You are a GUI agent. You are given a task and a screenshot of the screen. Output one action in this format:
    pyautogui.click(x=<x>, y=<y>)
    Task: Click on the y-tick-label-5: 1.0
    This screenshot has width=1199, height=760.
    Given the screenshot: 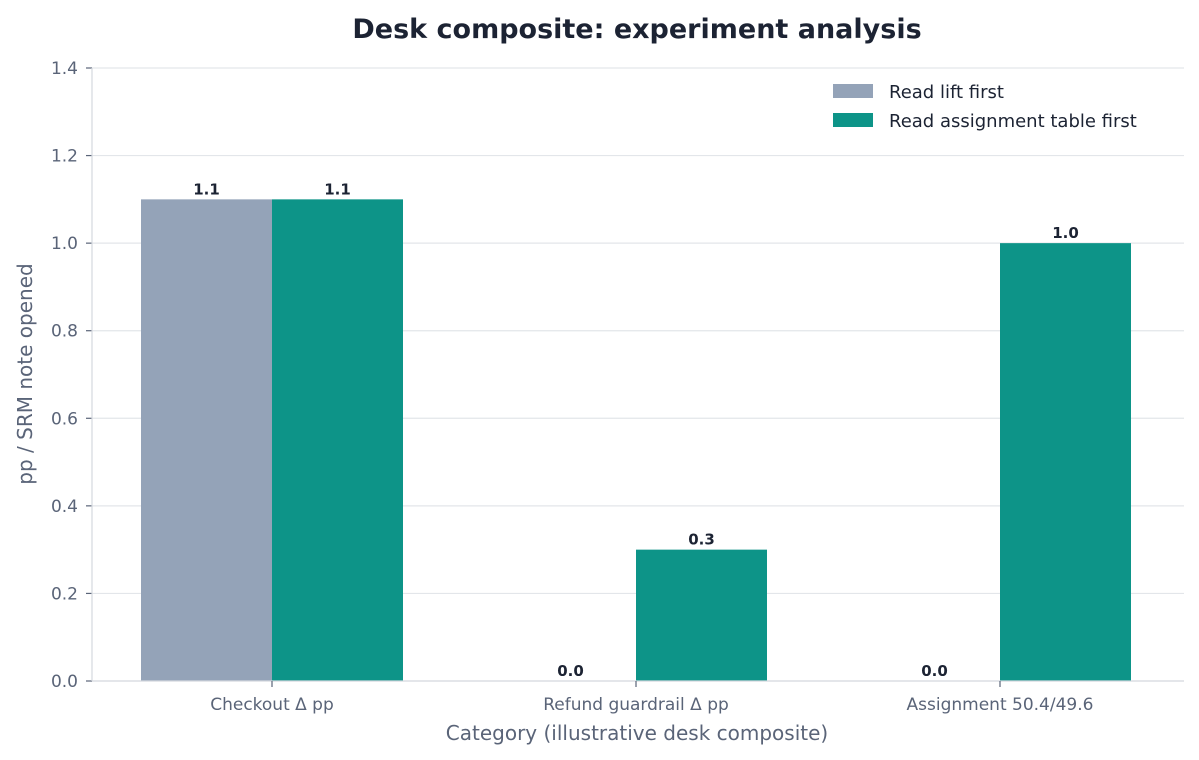 What is the action you would take?
    pyautogui.click(x=64, y=244)
    